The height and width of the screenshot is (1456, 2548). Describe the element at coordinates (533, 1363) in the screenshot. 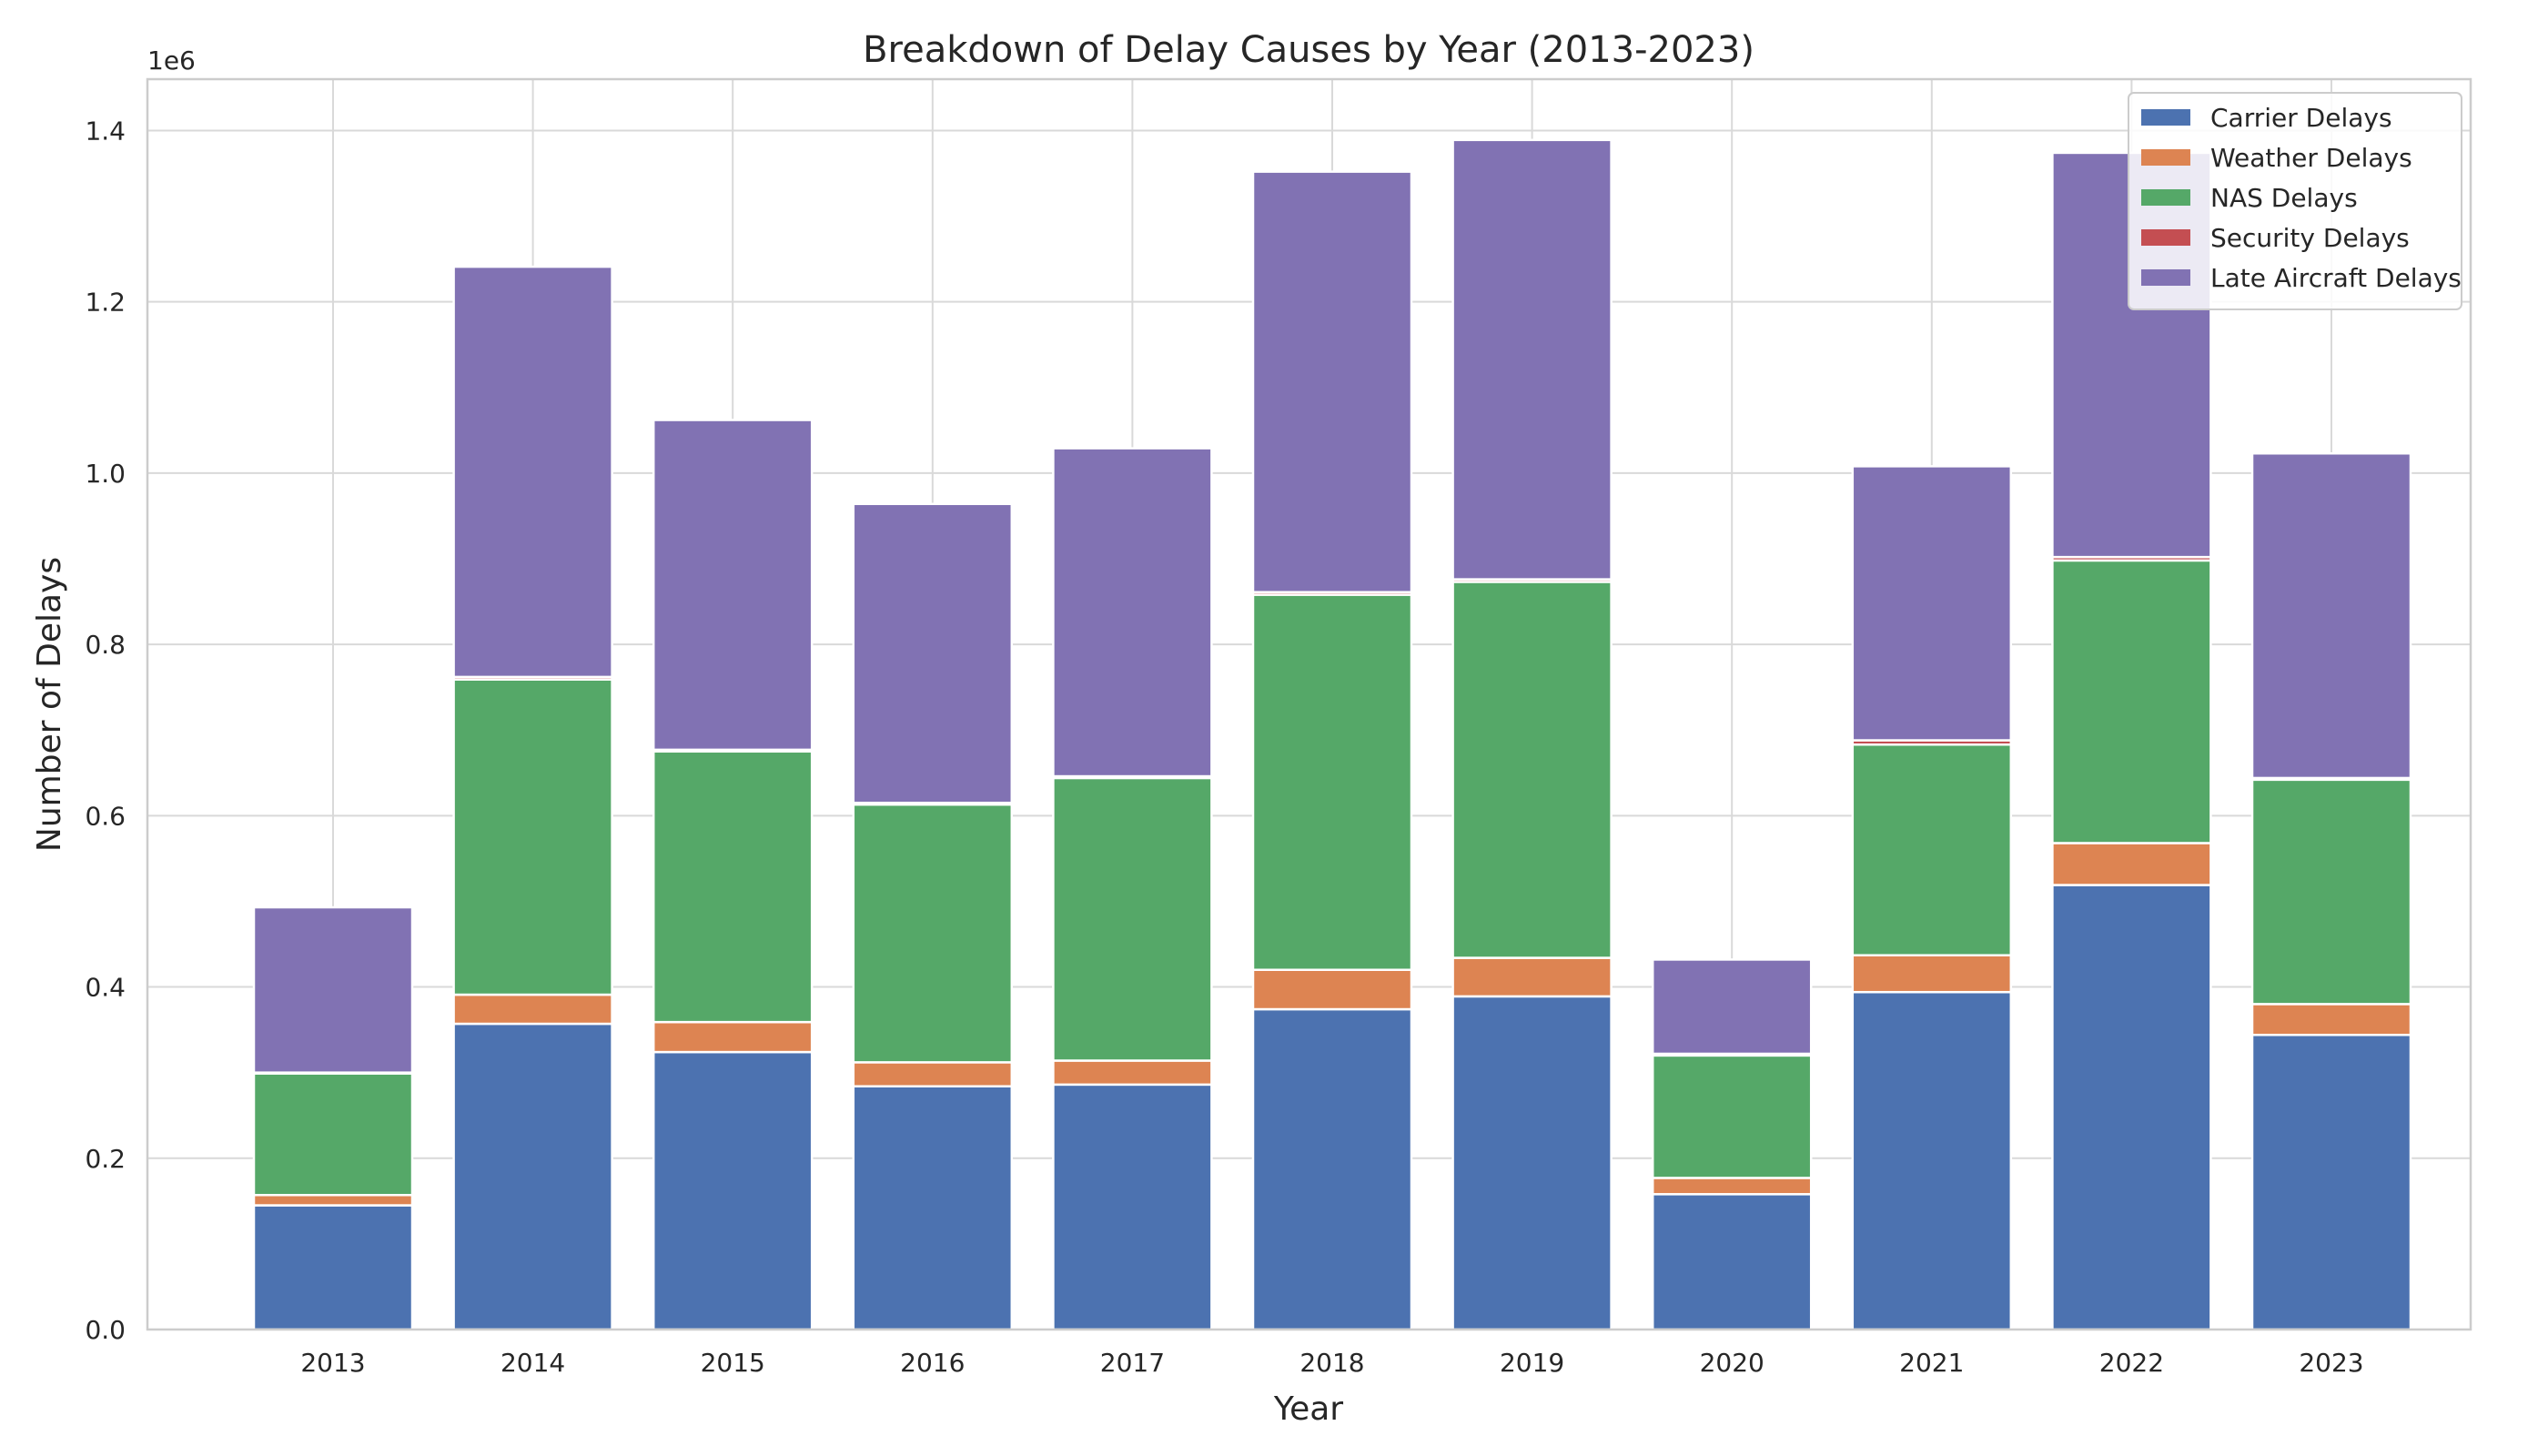

I see `x-tick-label: 2014` at that location.